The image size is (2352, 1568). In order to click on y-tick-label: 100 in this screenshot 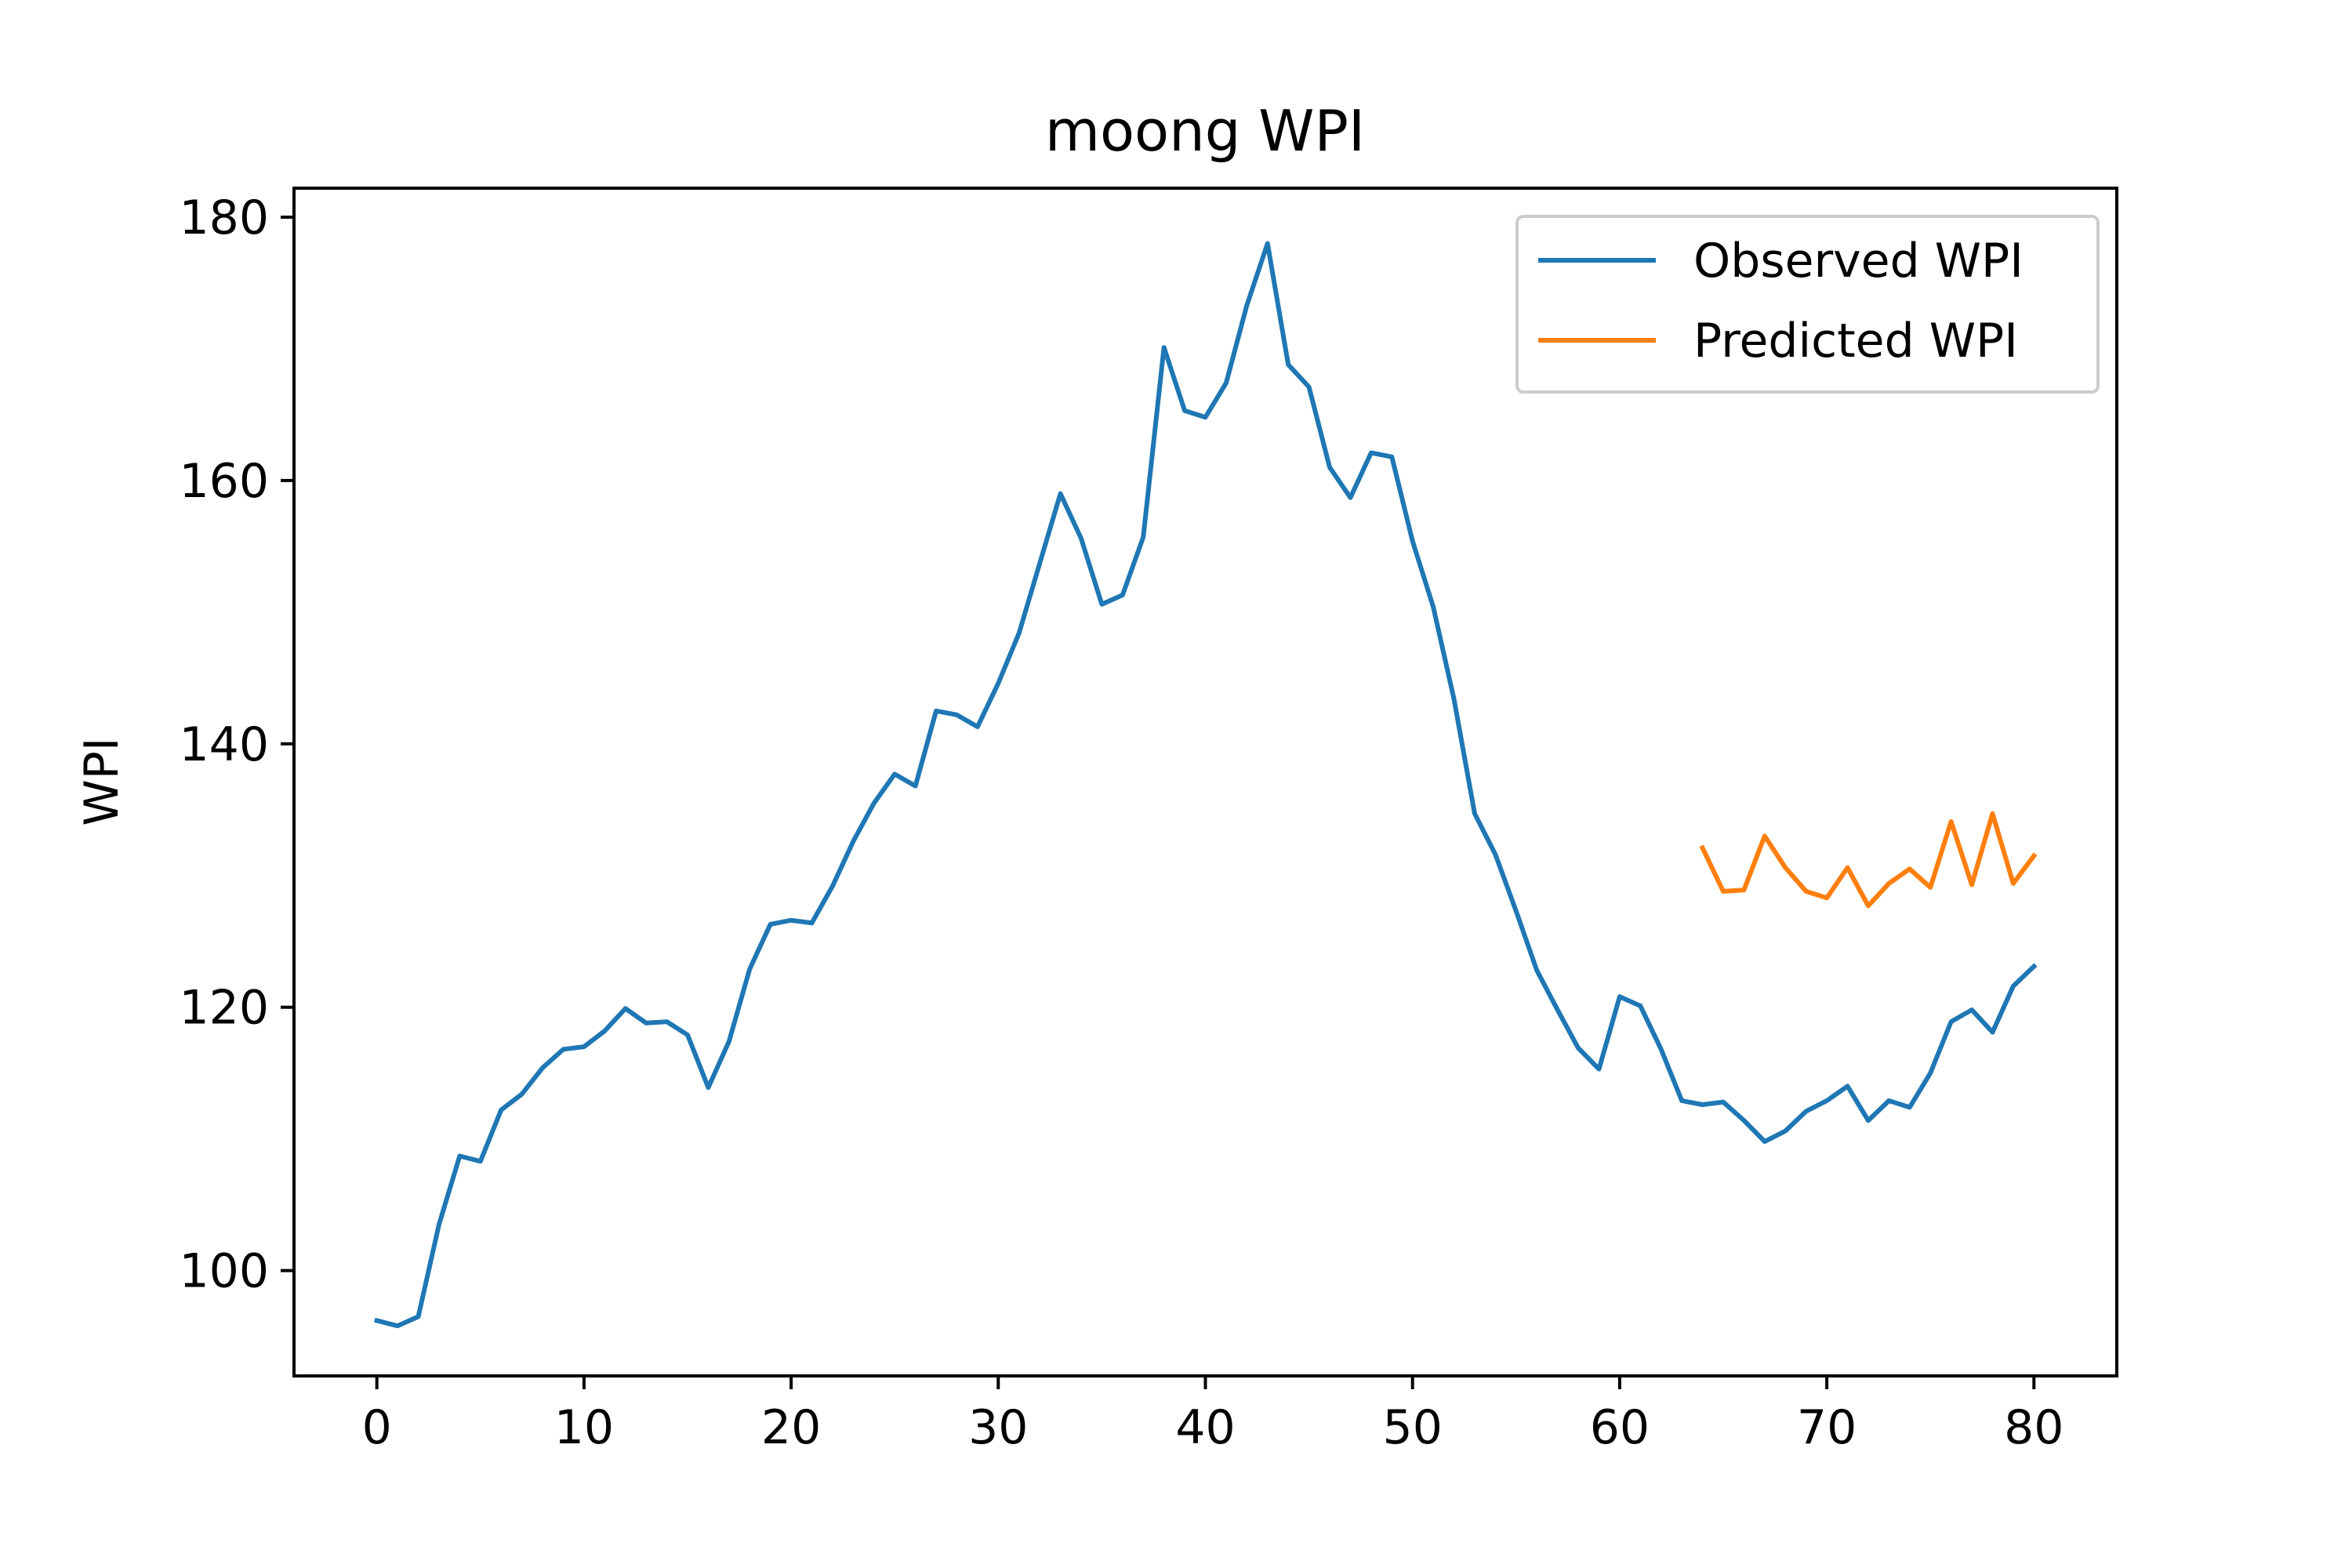, I will do `click(224, 1271)`.